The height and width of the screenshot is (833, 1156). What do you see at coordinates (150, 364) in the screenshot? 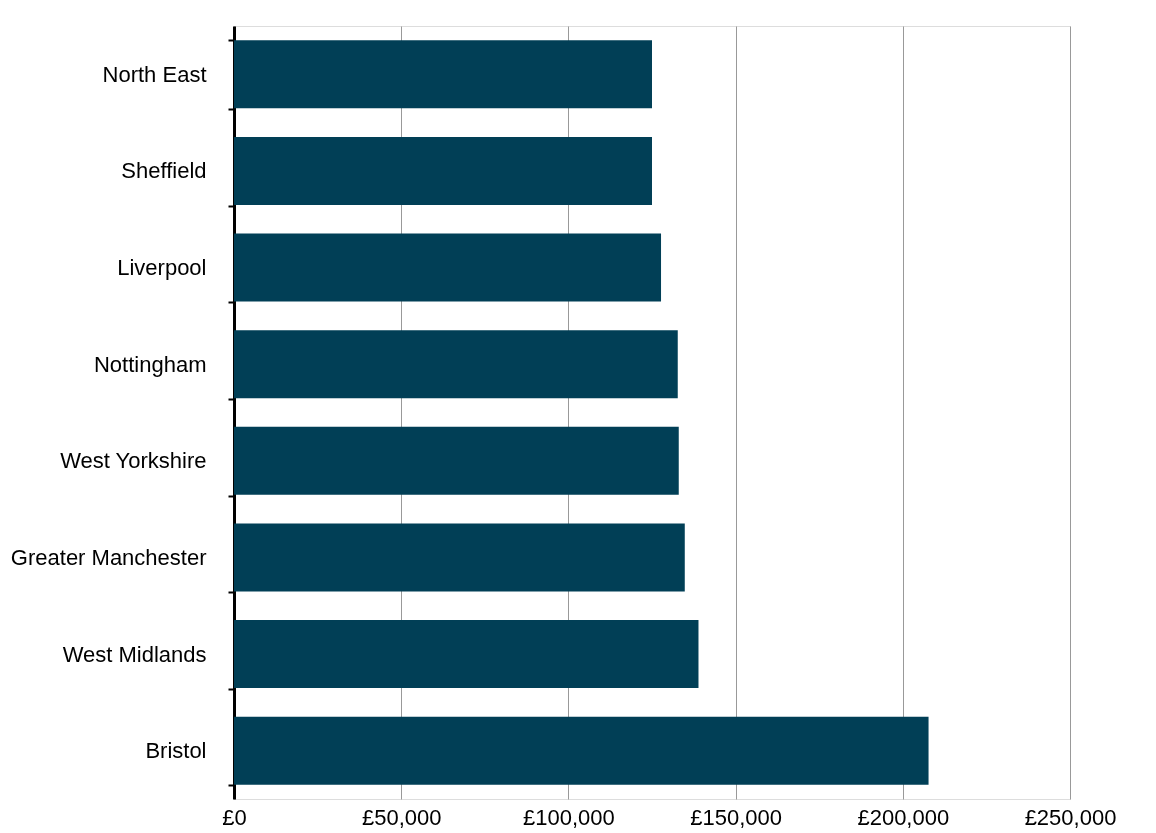
I see `y-tick-label: Nottingham` at bounding box center [150, 364].